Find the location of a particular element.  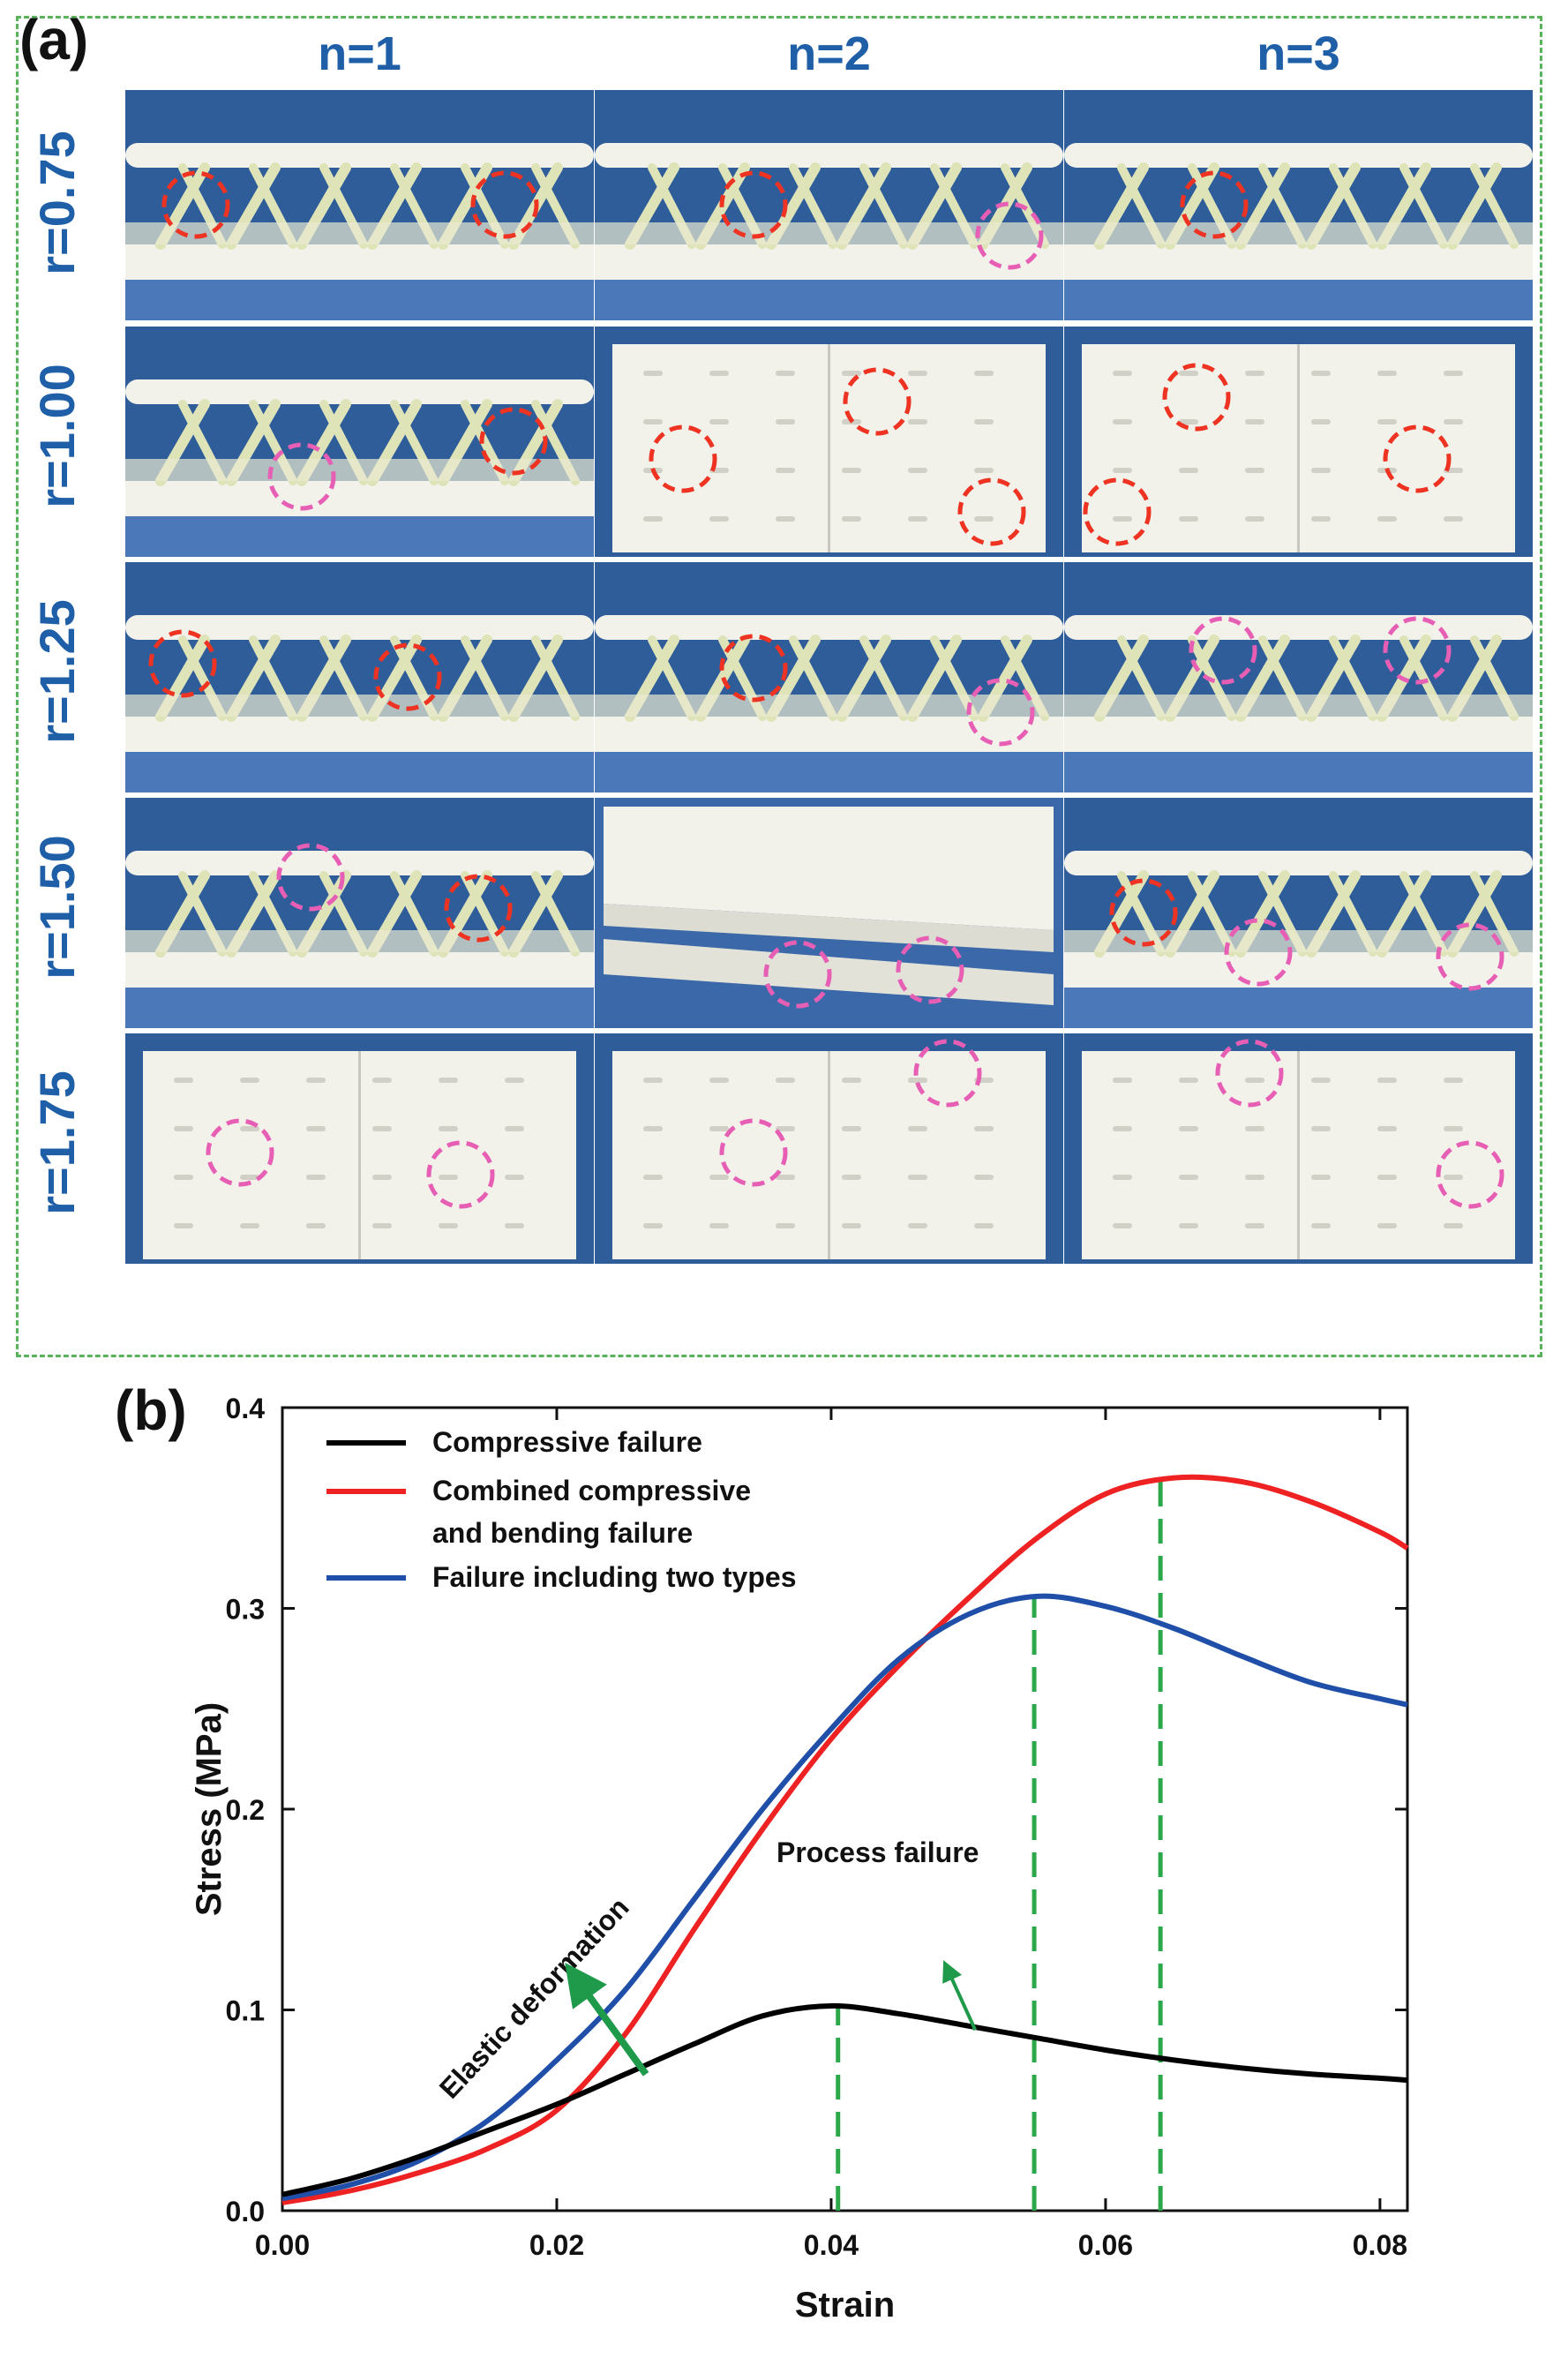

panel-a-label: (a) is located at coordinates (54, 39).